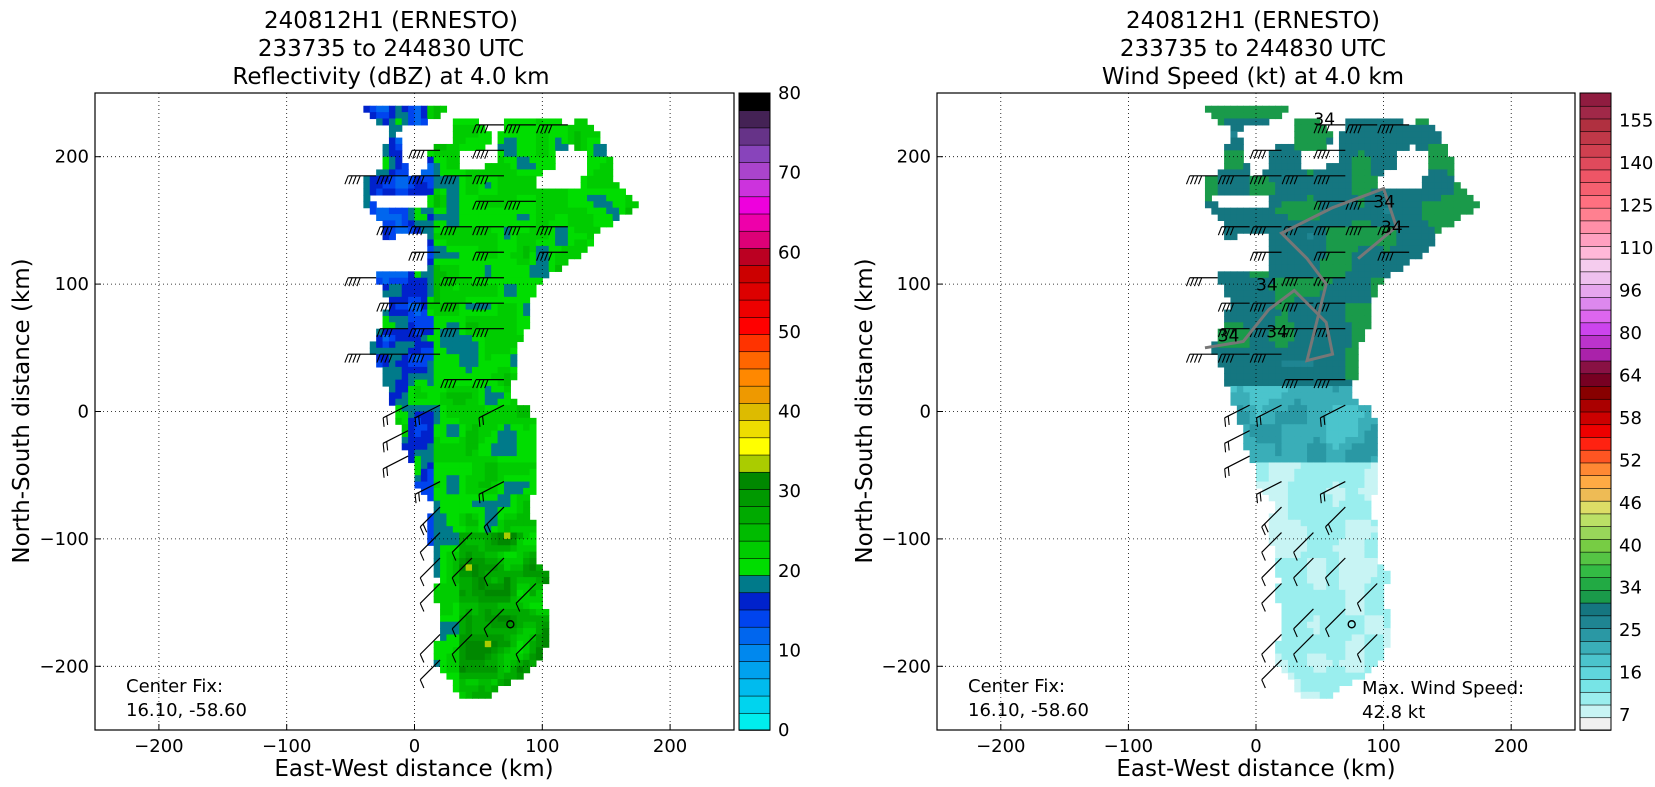 The height and width of the screenshot is (787, 1655). I want to click on colorbar-tick-label: 40, so click(789, 412).